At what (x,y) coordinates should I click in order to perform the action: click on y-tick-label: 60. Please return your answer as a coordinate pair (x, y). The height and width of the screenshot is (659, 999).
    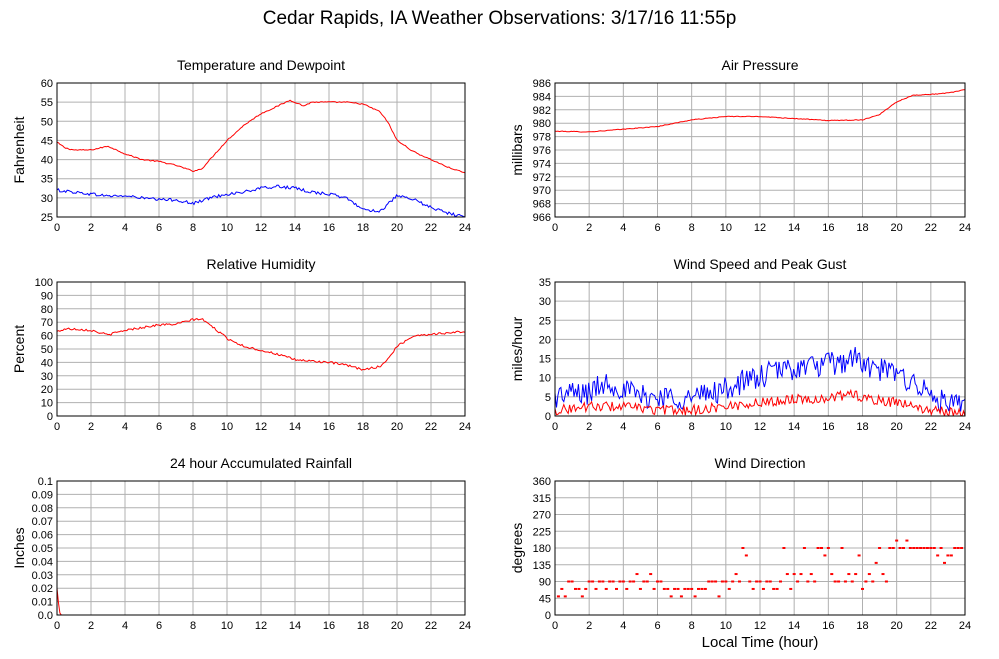
    Looking at the image, I should click on (47, 84).